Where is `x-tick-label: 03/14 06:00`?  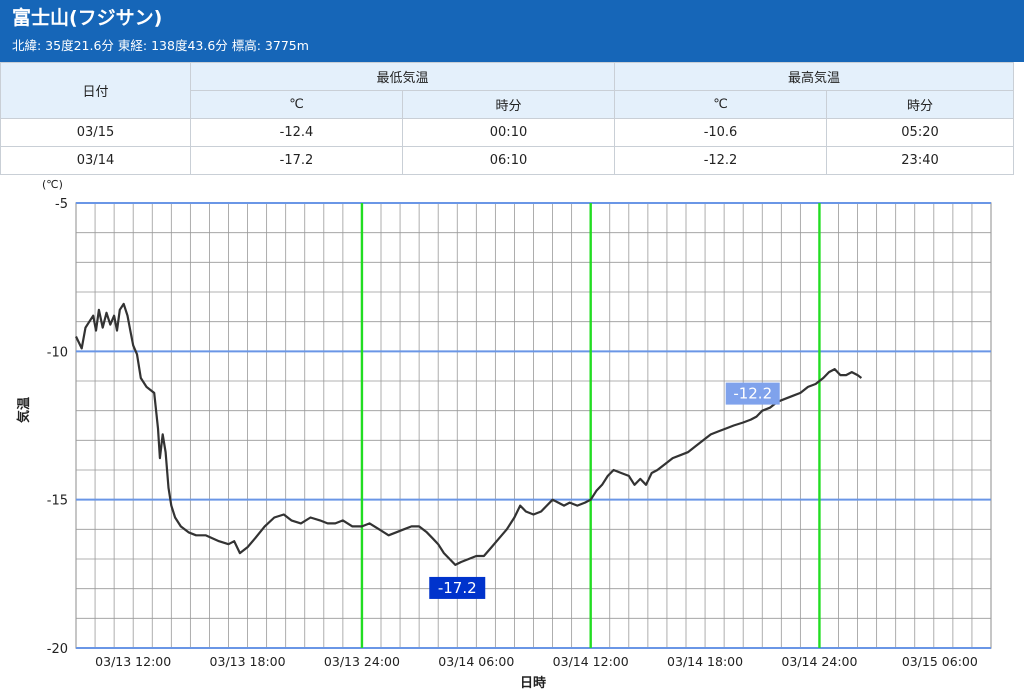 x-tick-label: 03/14 06:00 is located at coordinates (476, 661).